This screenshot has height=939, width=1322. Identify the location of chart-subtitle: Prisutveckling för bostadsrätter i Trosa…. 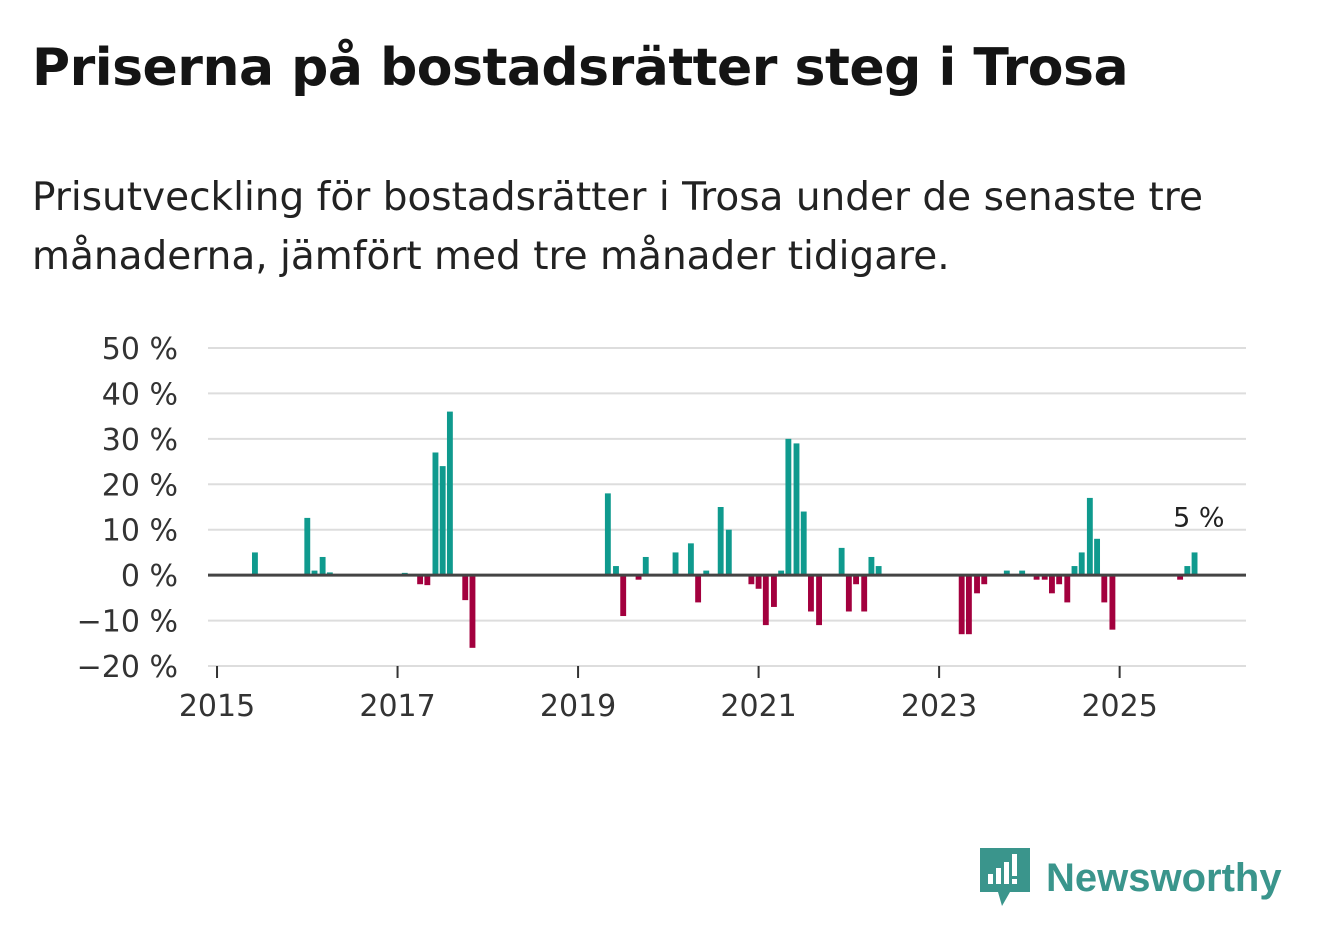
(617, 227).